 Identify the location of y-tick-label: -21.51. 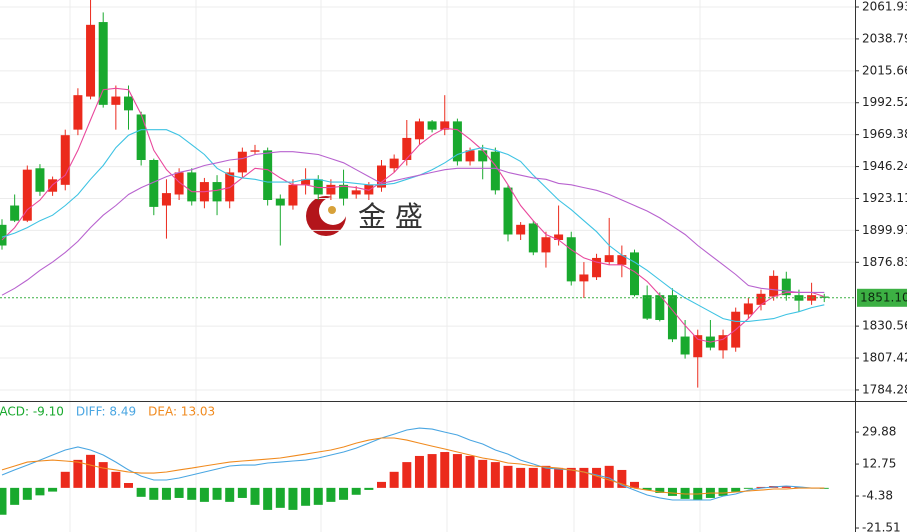
(881, 526).